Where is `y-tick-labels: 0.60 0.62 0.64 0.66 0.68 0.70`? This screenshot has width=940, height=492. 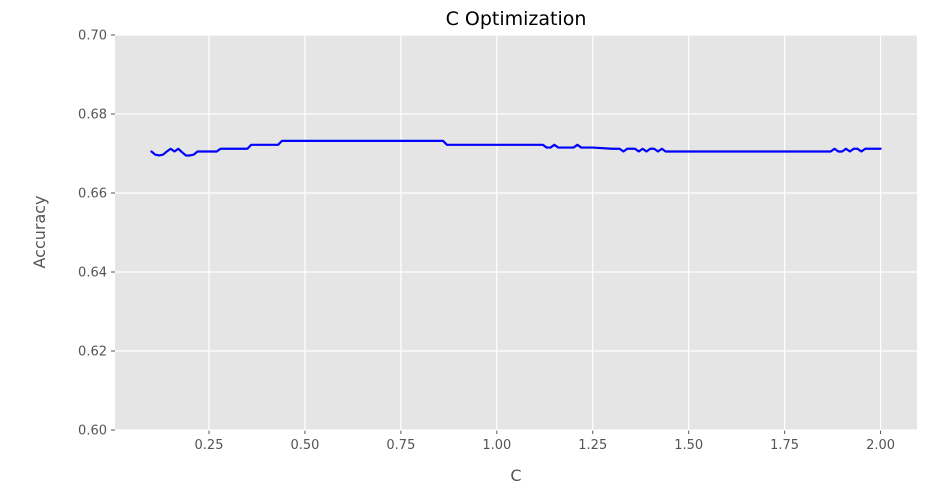 y-tick-labels: 0.60 0.62 0.64 0.66 0.68 0.70 is located at coordinates (92, 234).